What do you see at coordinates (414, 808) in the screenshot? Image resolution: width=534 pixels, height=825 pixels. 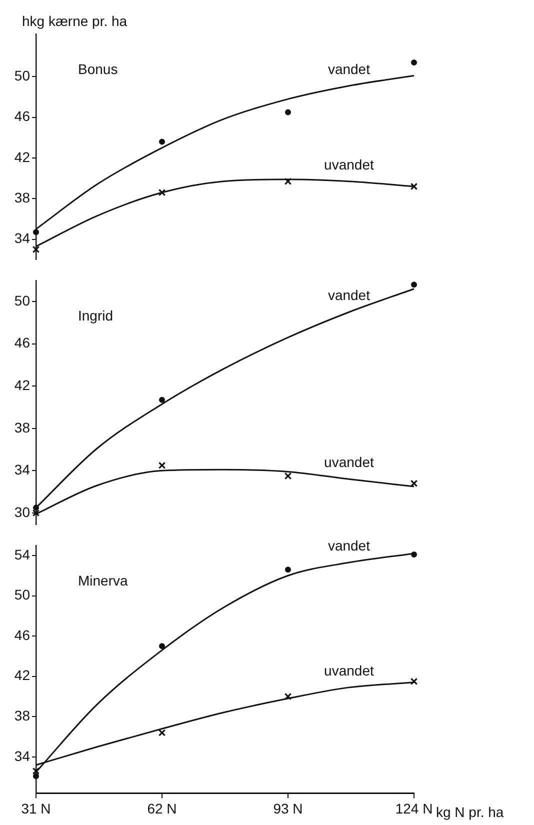 I see `x-tick-label: 124 N` at bounding box center [414, 808].